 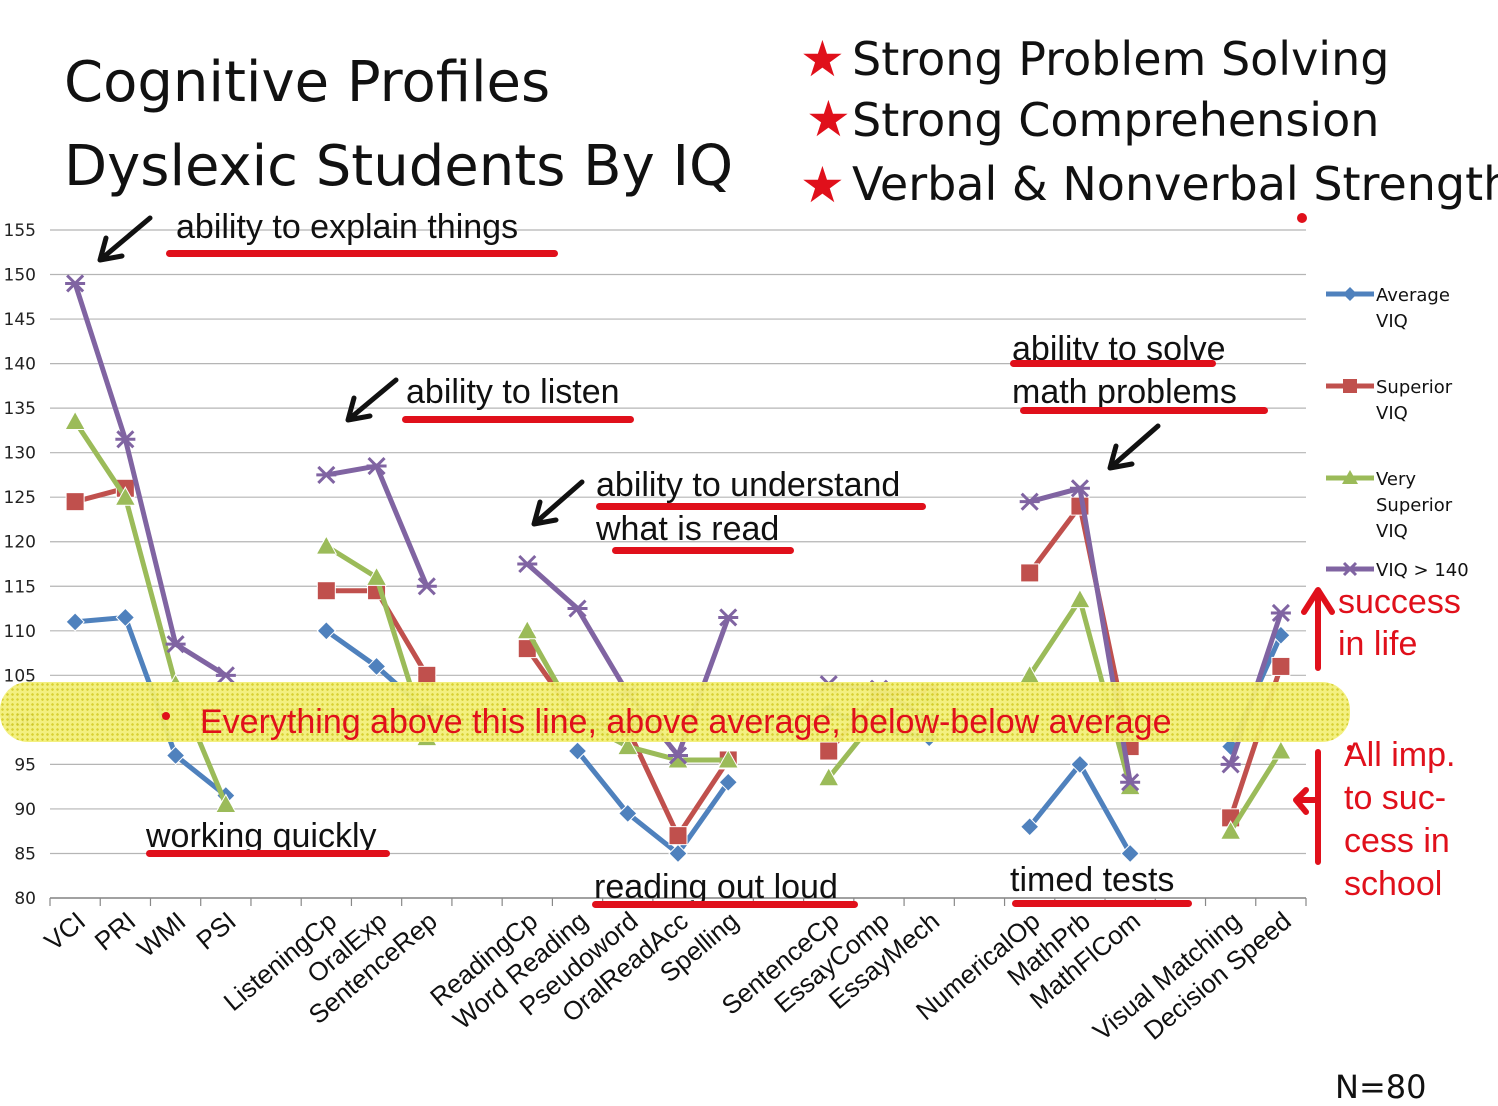 I want to click on annotation-explain: ability to explain things, so click(x=347, y=227).